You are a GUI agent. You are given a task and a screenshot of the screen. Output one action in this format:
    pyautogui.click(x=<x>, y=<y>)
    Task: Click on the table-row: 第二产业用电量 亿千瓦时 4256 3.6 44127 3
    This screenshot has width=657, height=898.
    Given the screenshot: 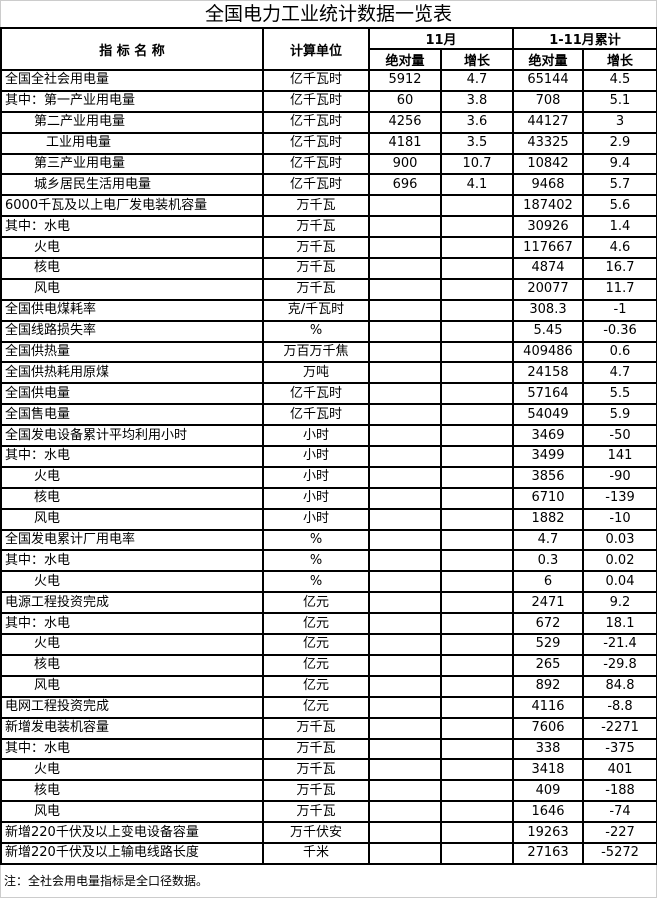 What is the action you would take?
    pyautogui.click(x=328, y=122)
    